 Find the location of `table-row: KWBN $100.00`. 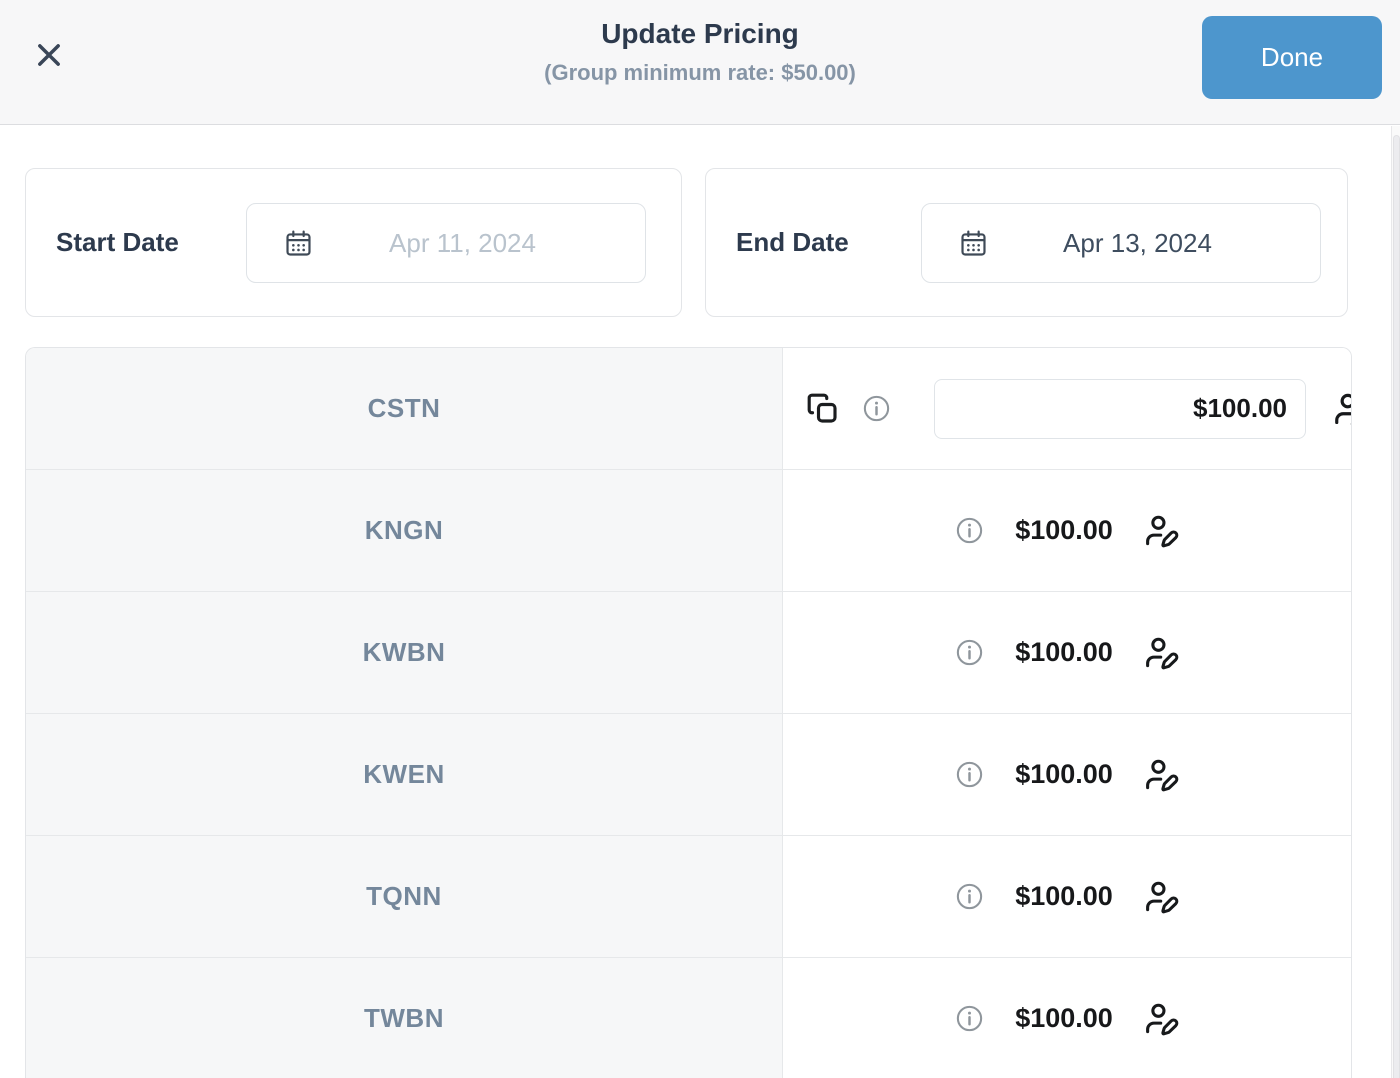

table-row: KWBN $100.00 is located at coordinates (688, 653).